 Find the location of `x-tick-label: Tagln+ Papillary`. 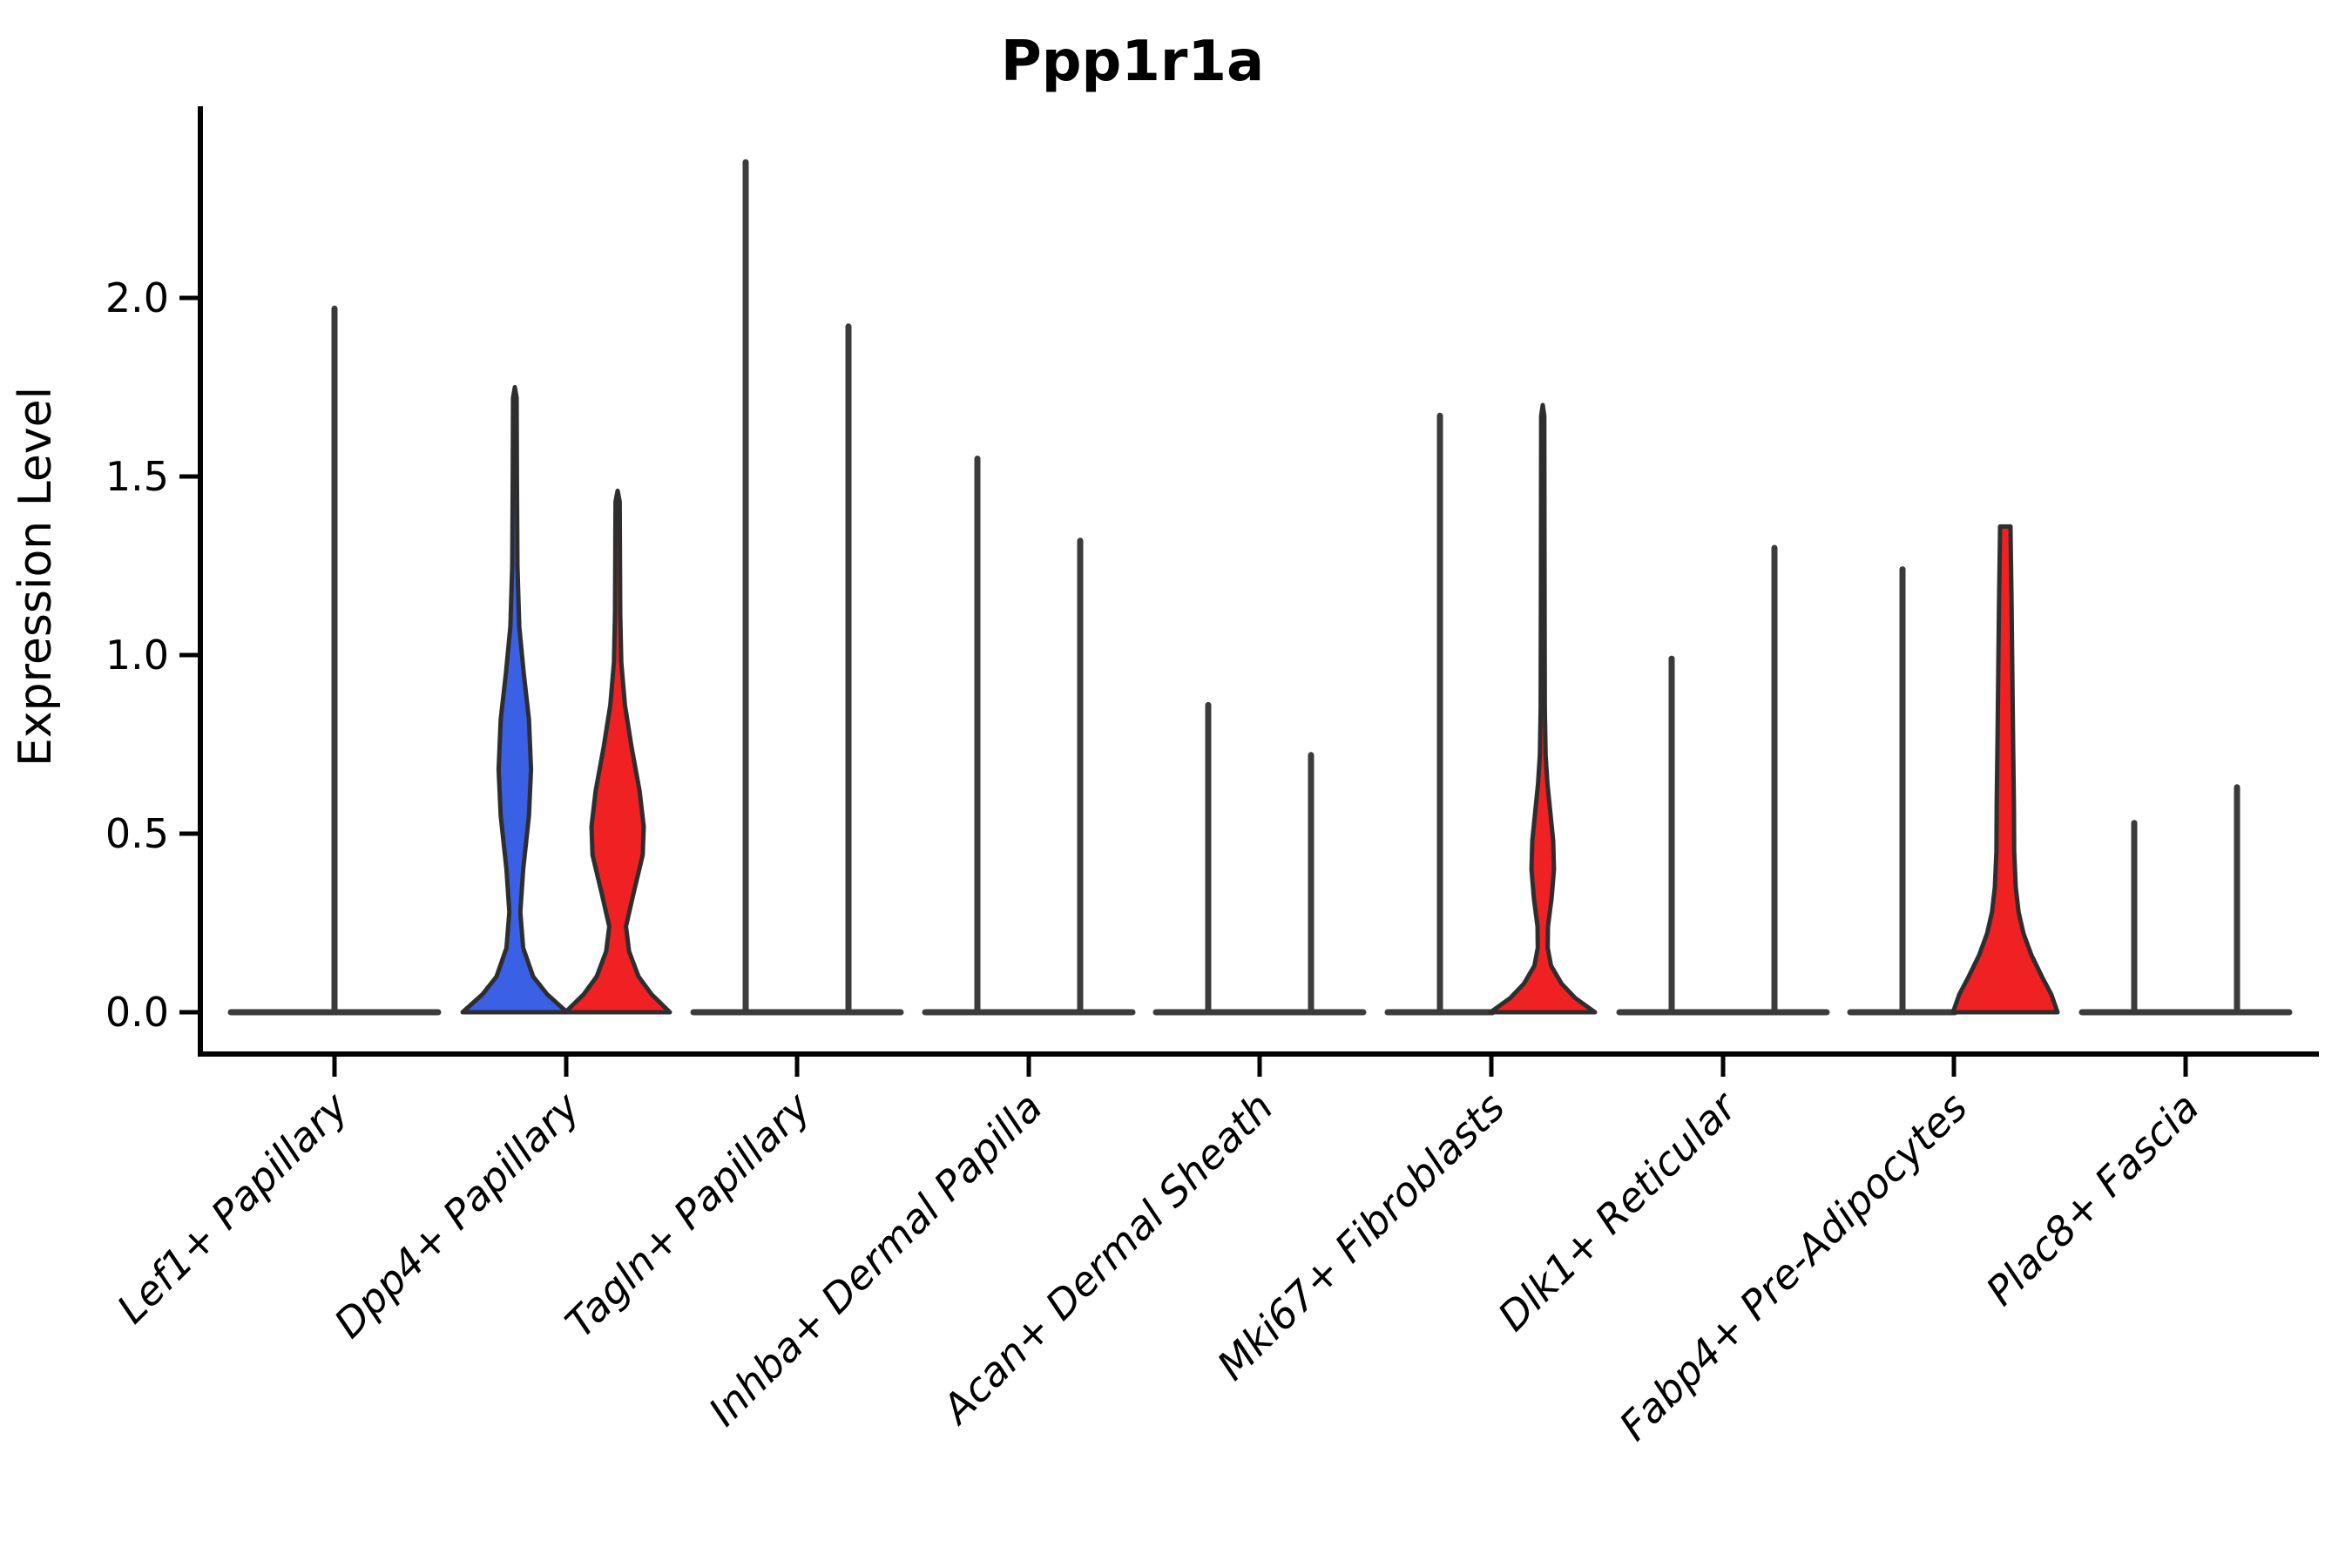

x-tick-label: Tagln+ Papillary is located at coordinates (688, 1215).